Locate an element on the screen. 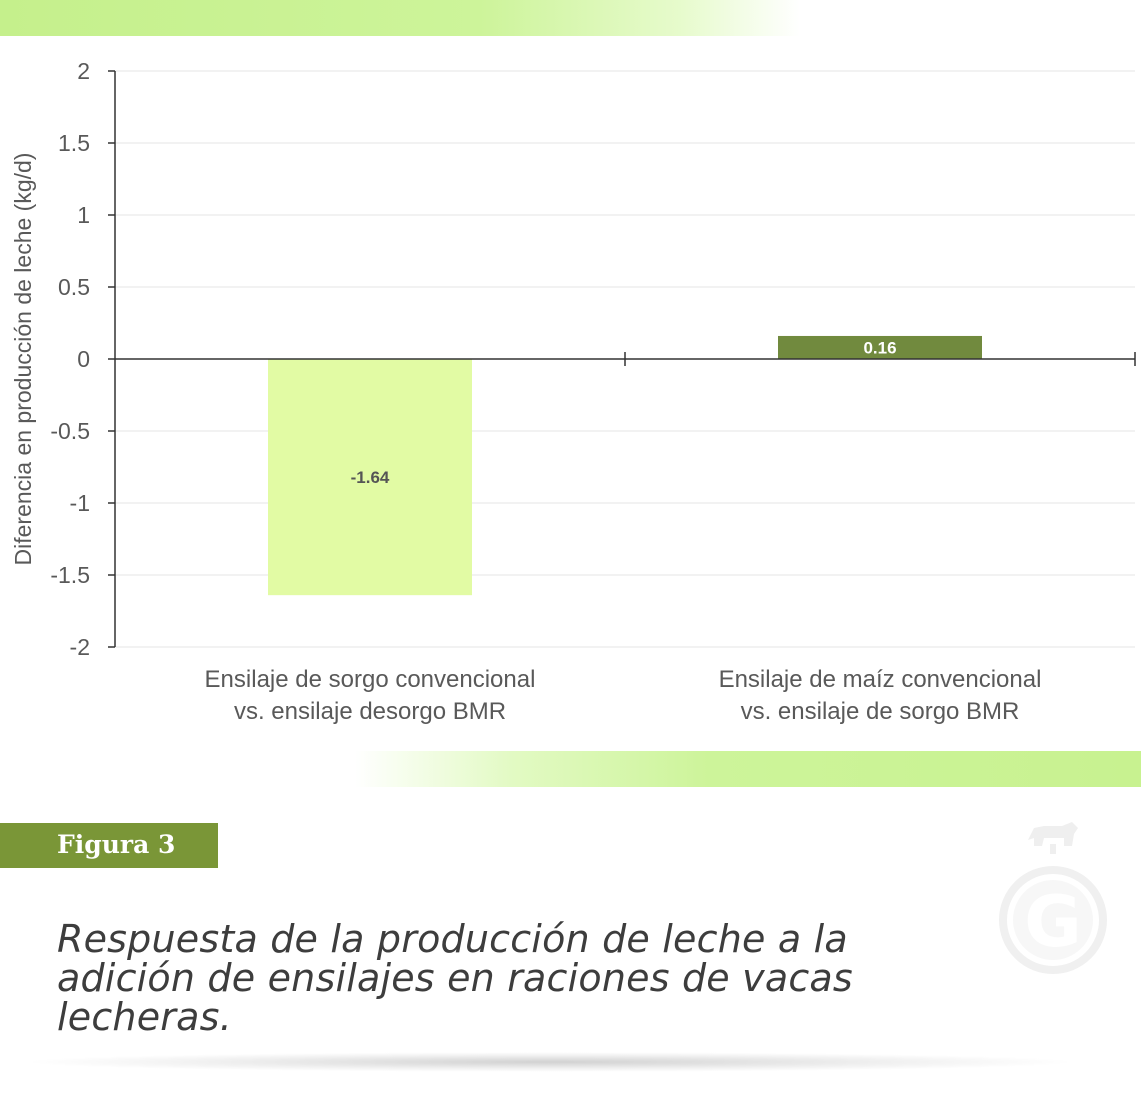 The height and width of the screenshot is (1111, 1141). caption-shadow is located at coordinates (550, 1062).